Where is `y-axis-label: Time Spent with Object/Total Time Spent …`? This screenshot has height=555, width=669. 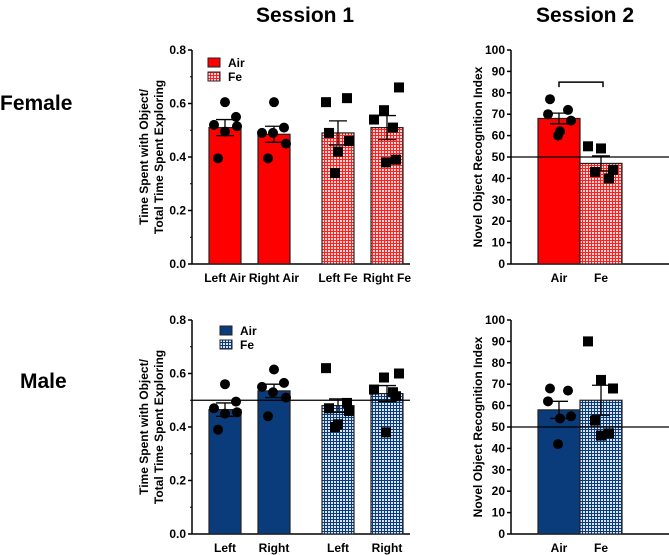 y-axis-label: Time Spent with Object/Total Time Spent … is located at coordinates (151, 157).